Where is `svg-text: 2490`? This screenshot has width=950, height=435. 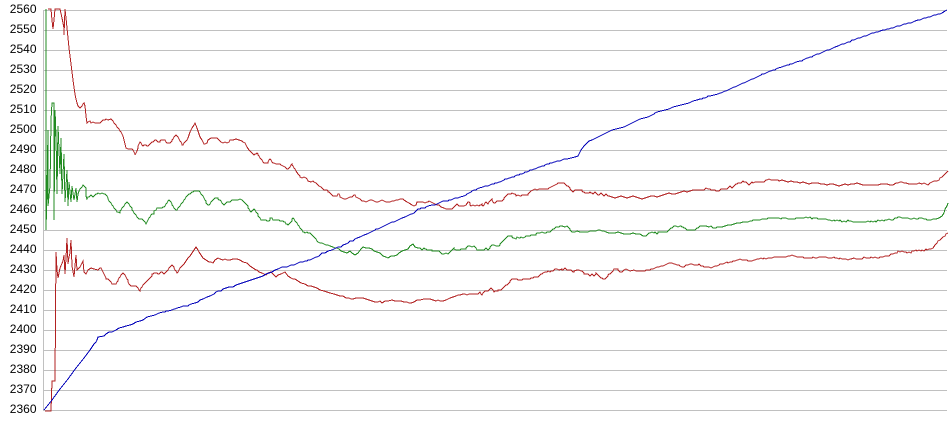 svg-text: 2490 is located at coordinates (23, 149).